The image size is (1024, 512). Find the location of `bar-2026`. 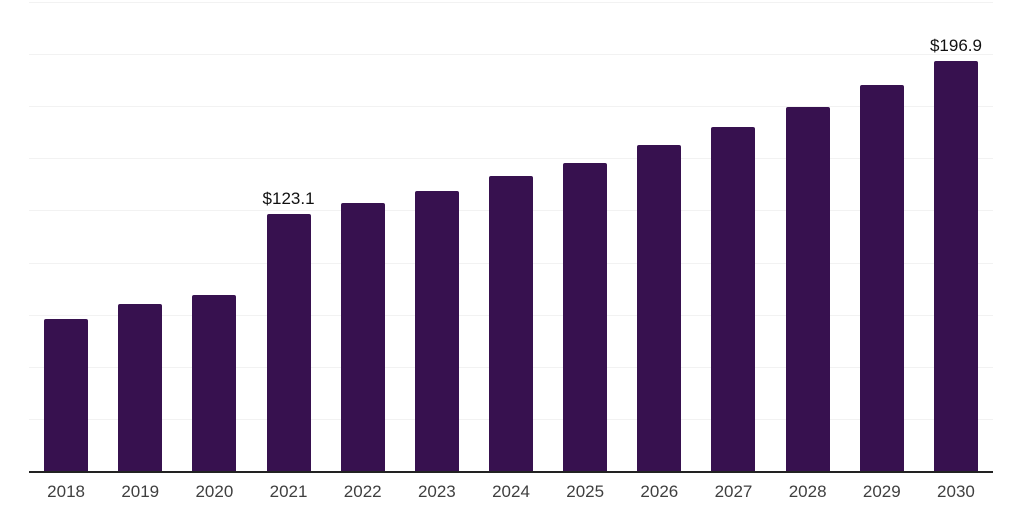

bar-2026 is located at coordinates (659, 307).